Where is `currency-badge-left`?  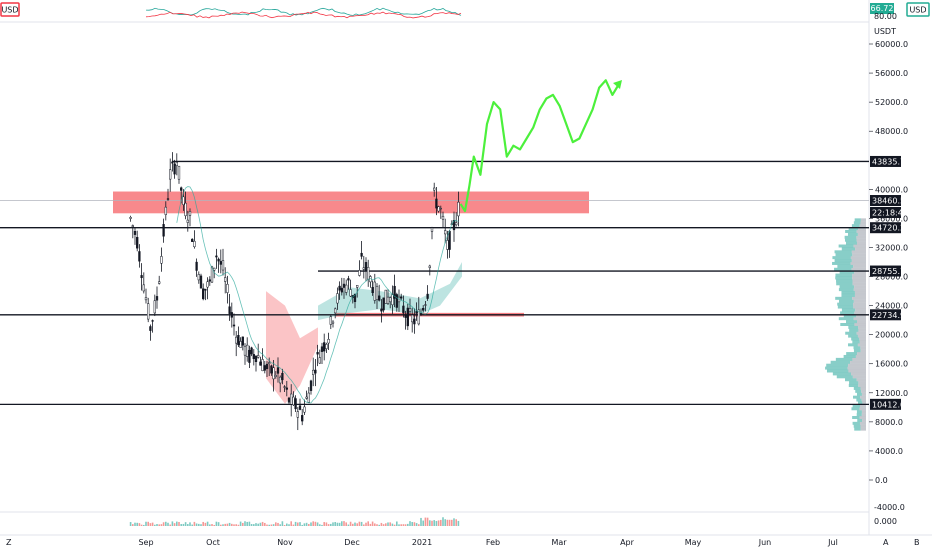
currency-badge-left is located at coordinates (10, 9).